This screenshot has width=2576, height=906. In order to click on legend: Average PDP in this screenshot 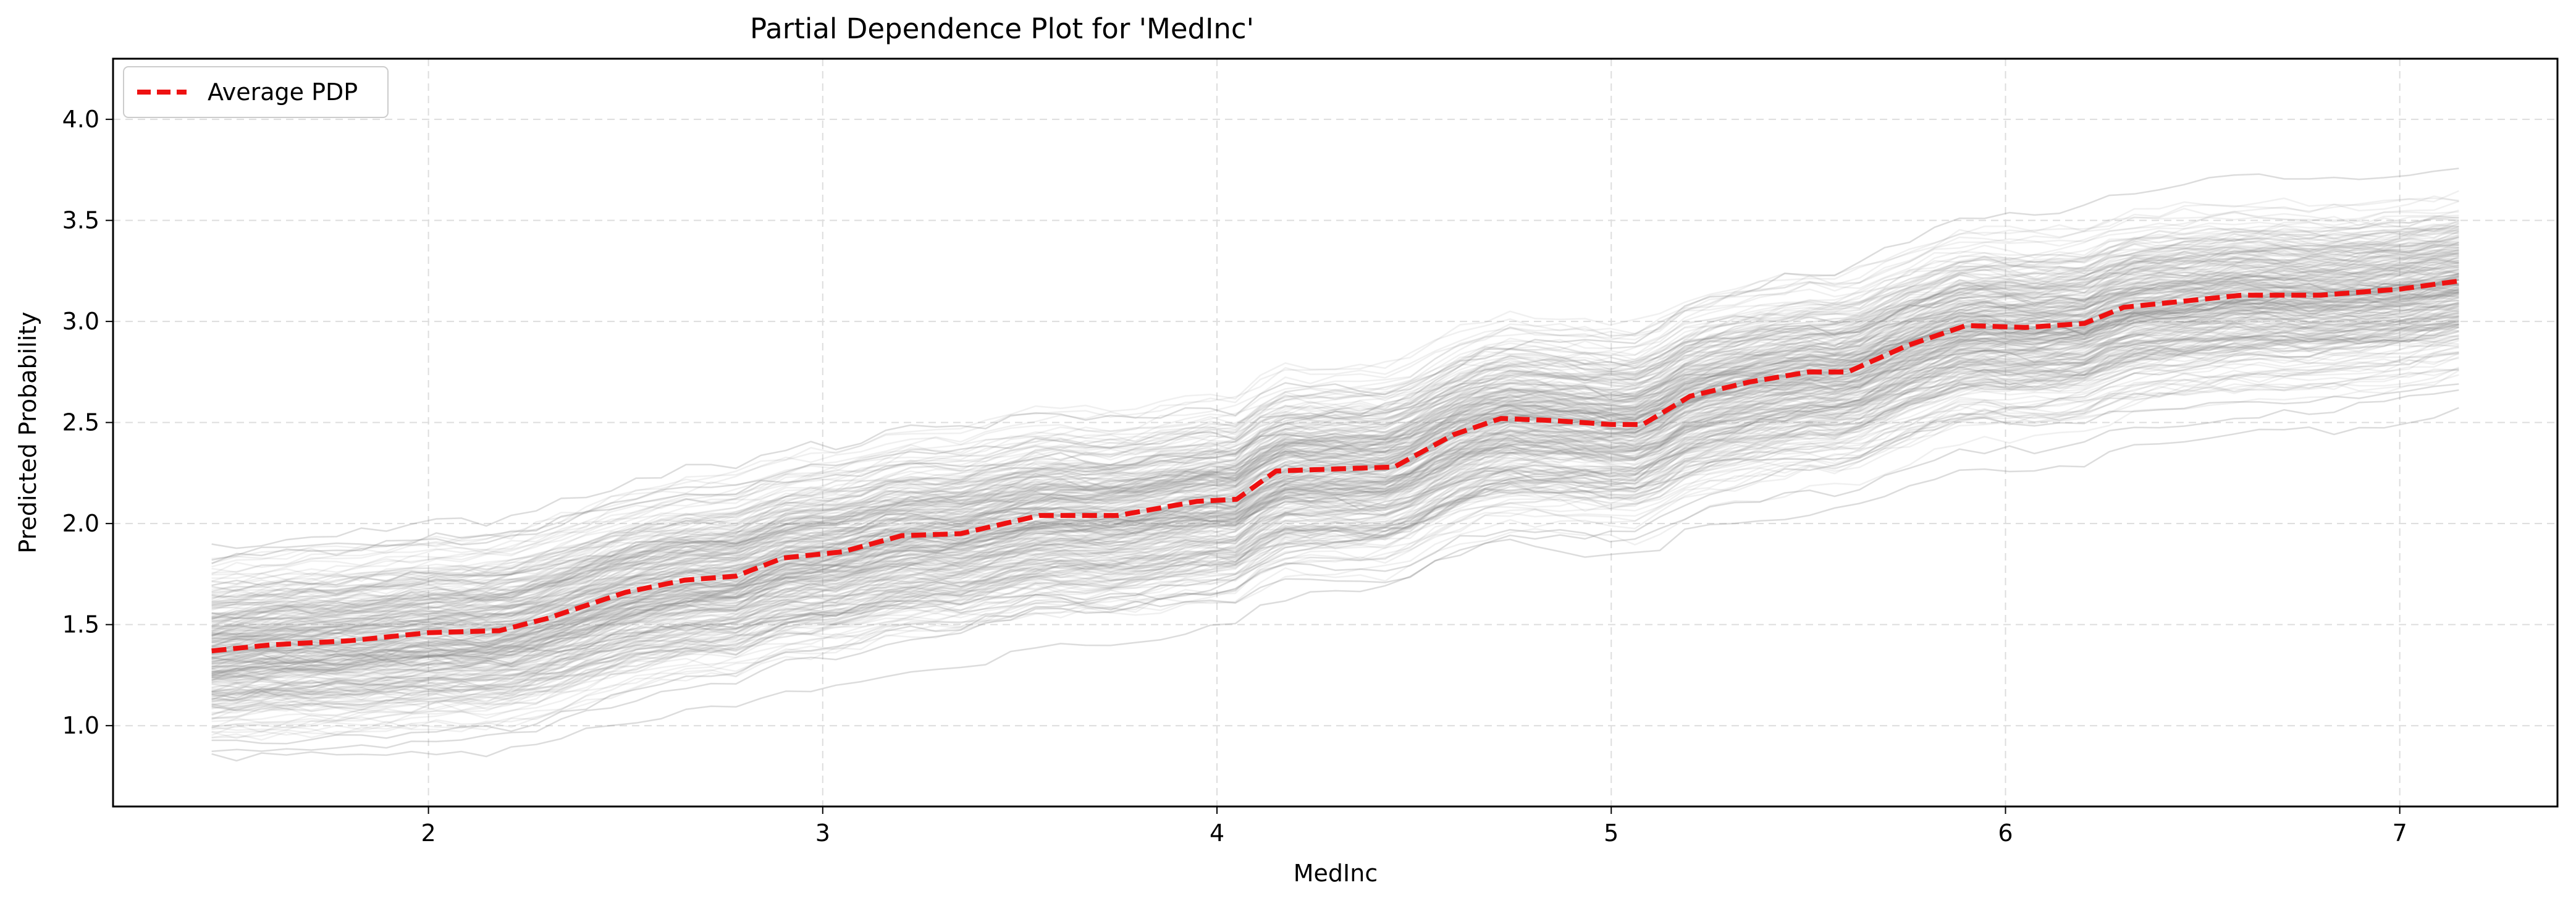, I will do `click(256, 92)`.